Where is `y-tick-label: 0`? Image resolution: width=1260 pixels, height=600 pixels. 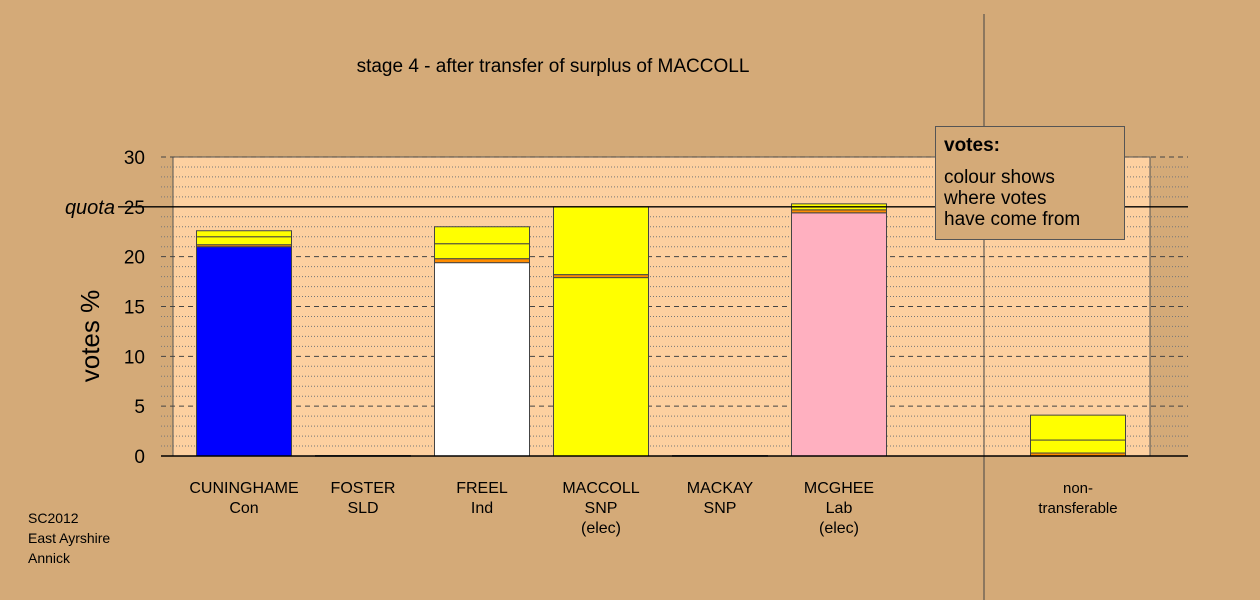
y-tick-label: 0 is located at coordinates (139, 457).